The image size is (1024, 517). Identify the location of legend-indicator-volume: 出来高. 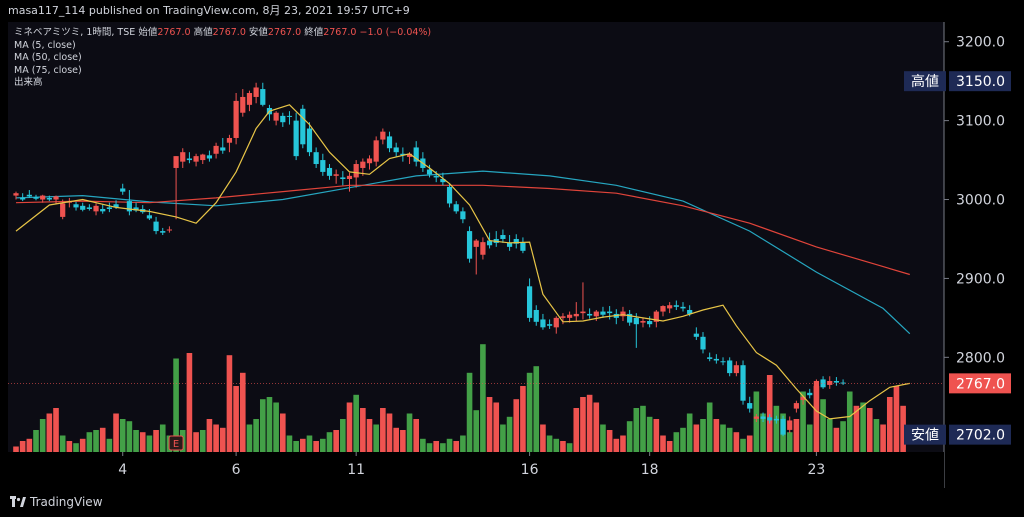
(28, 82).